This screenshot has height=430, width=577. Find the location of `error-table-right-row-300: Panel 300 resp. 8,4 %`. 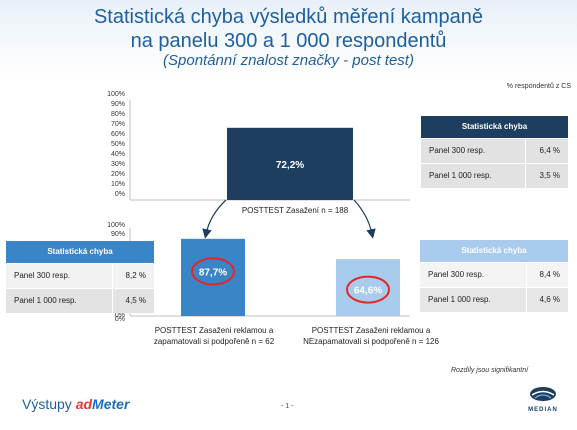

error-table-right-row-300: Panel 300 resp. 8,4 % is located at coordinates (494, 274).